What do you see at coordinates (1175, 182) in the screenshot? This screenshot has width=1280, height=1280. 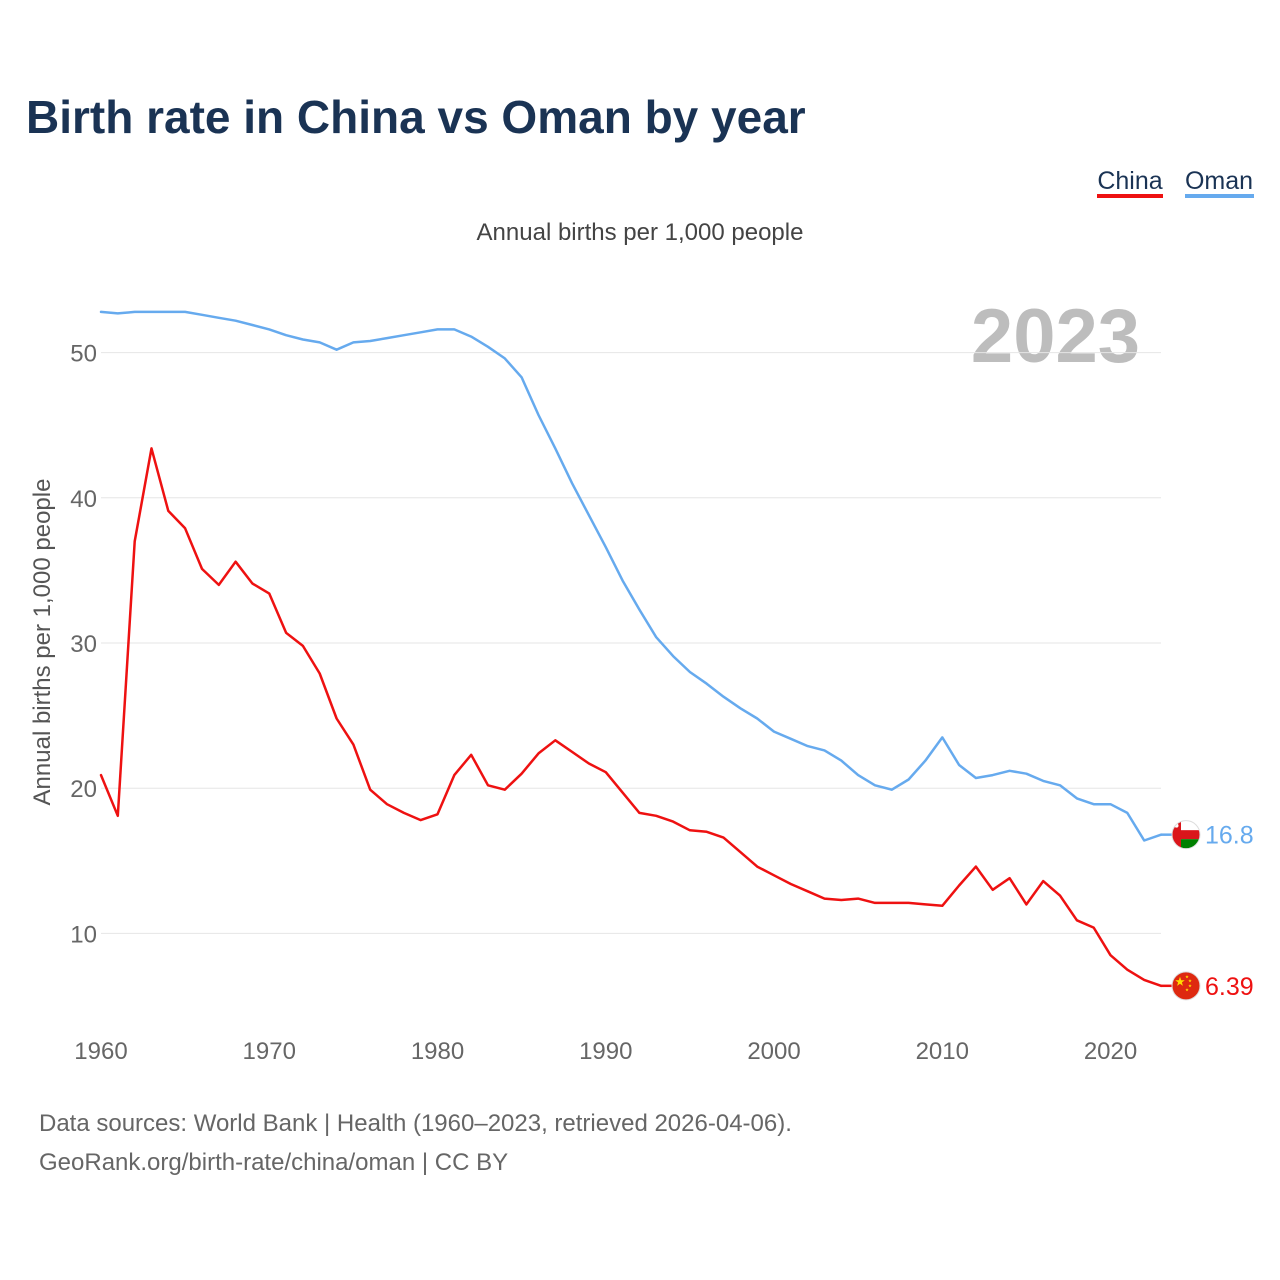 I see `legend: China Oman` at bounding box center [1175, 182].